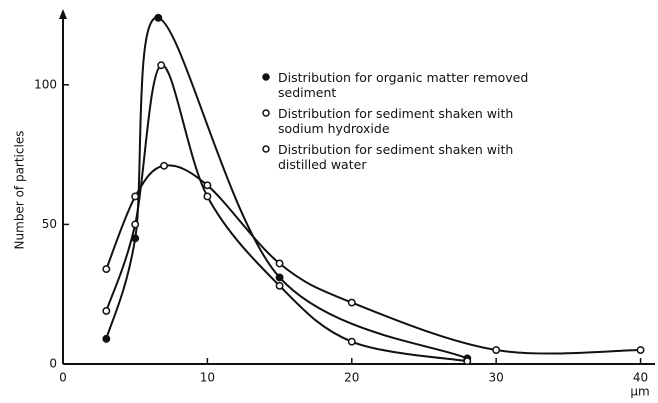  I want to click on x-tick-label: 40, so click(640, 378).